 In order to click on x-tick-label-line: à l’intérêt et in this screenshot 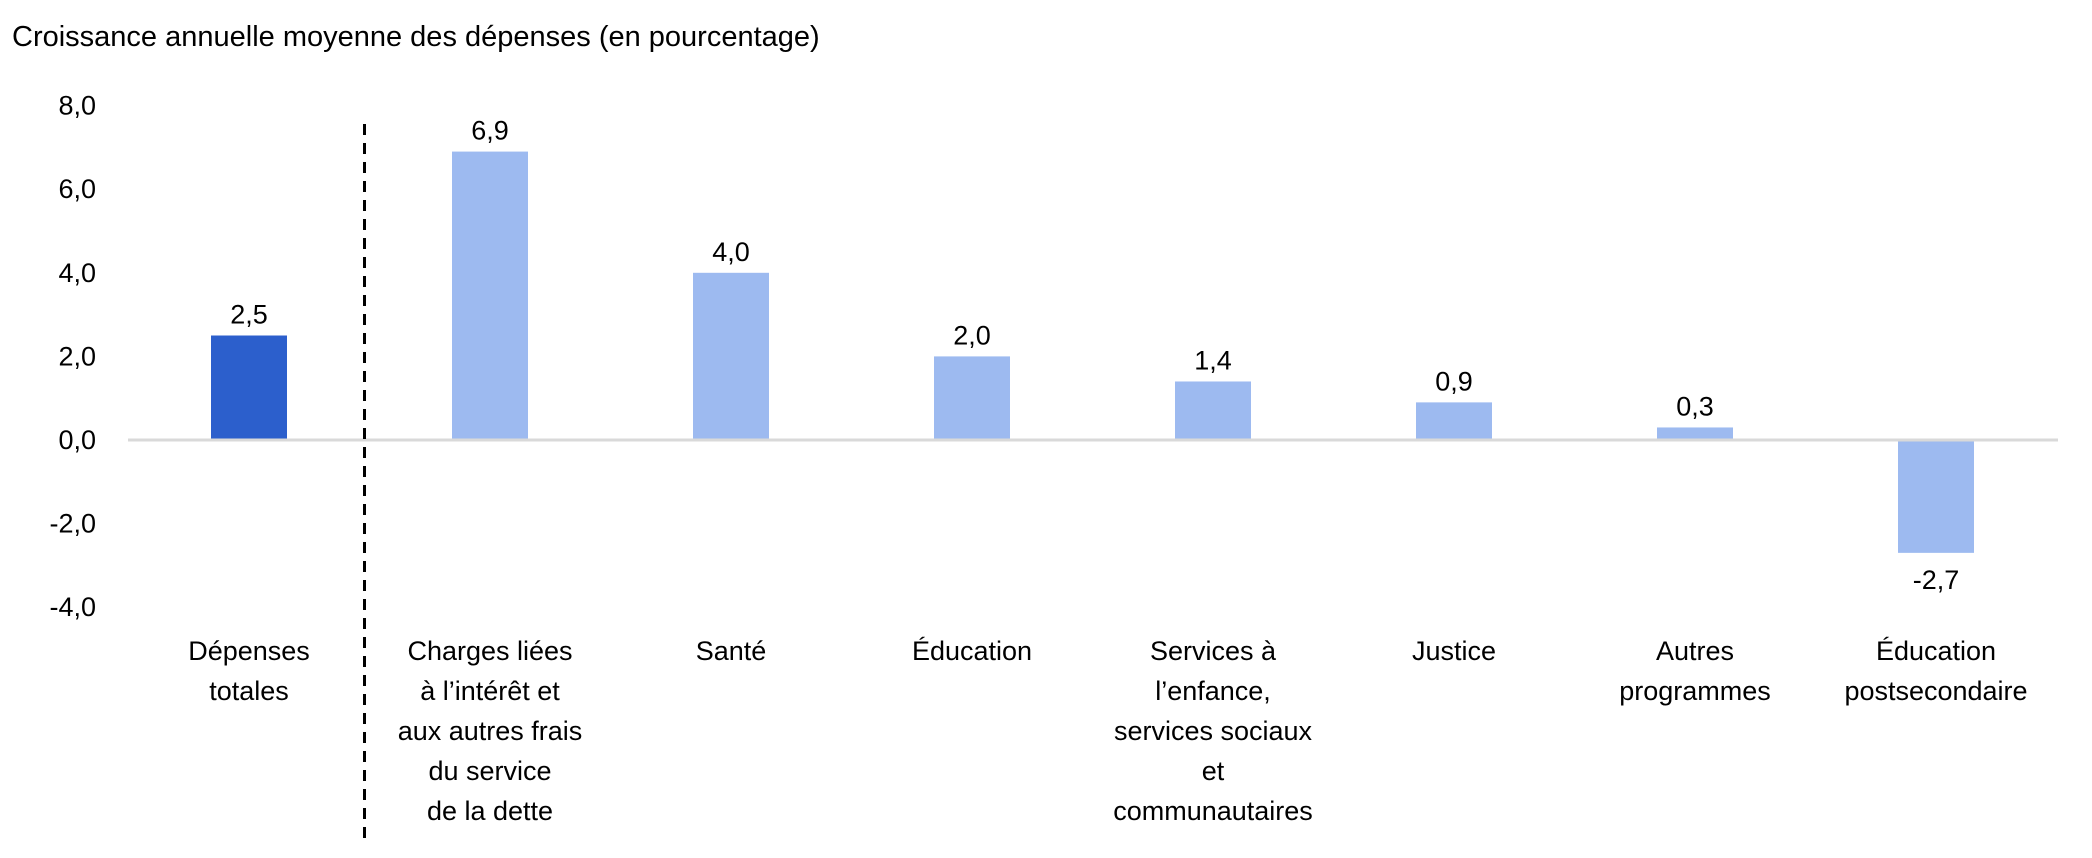, I will do `click(490, 691)`.